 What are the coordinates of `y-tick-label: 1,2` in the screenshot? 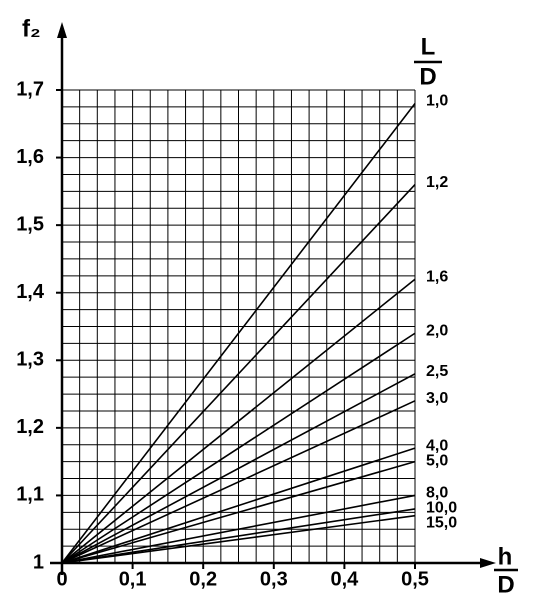 It's located at (30, 427).